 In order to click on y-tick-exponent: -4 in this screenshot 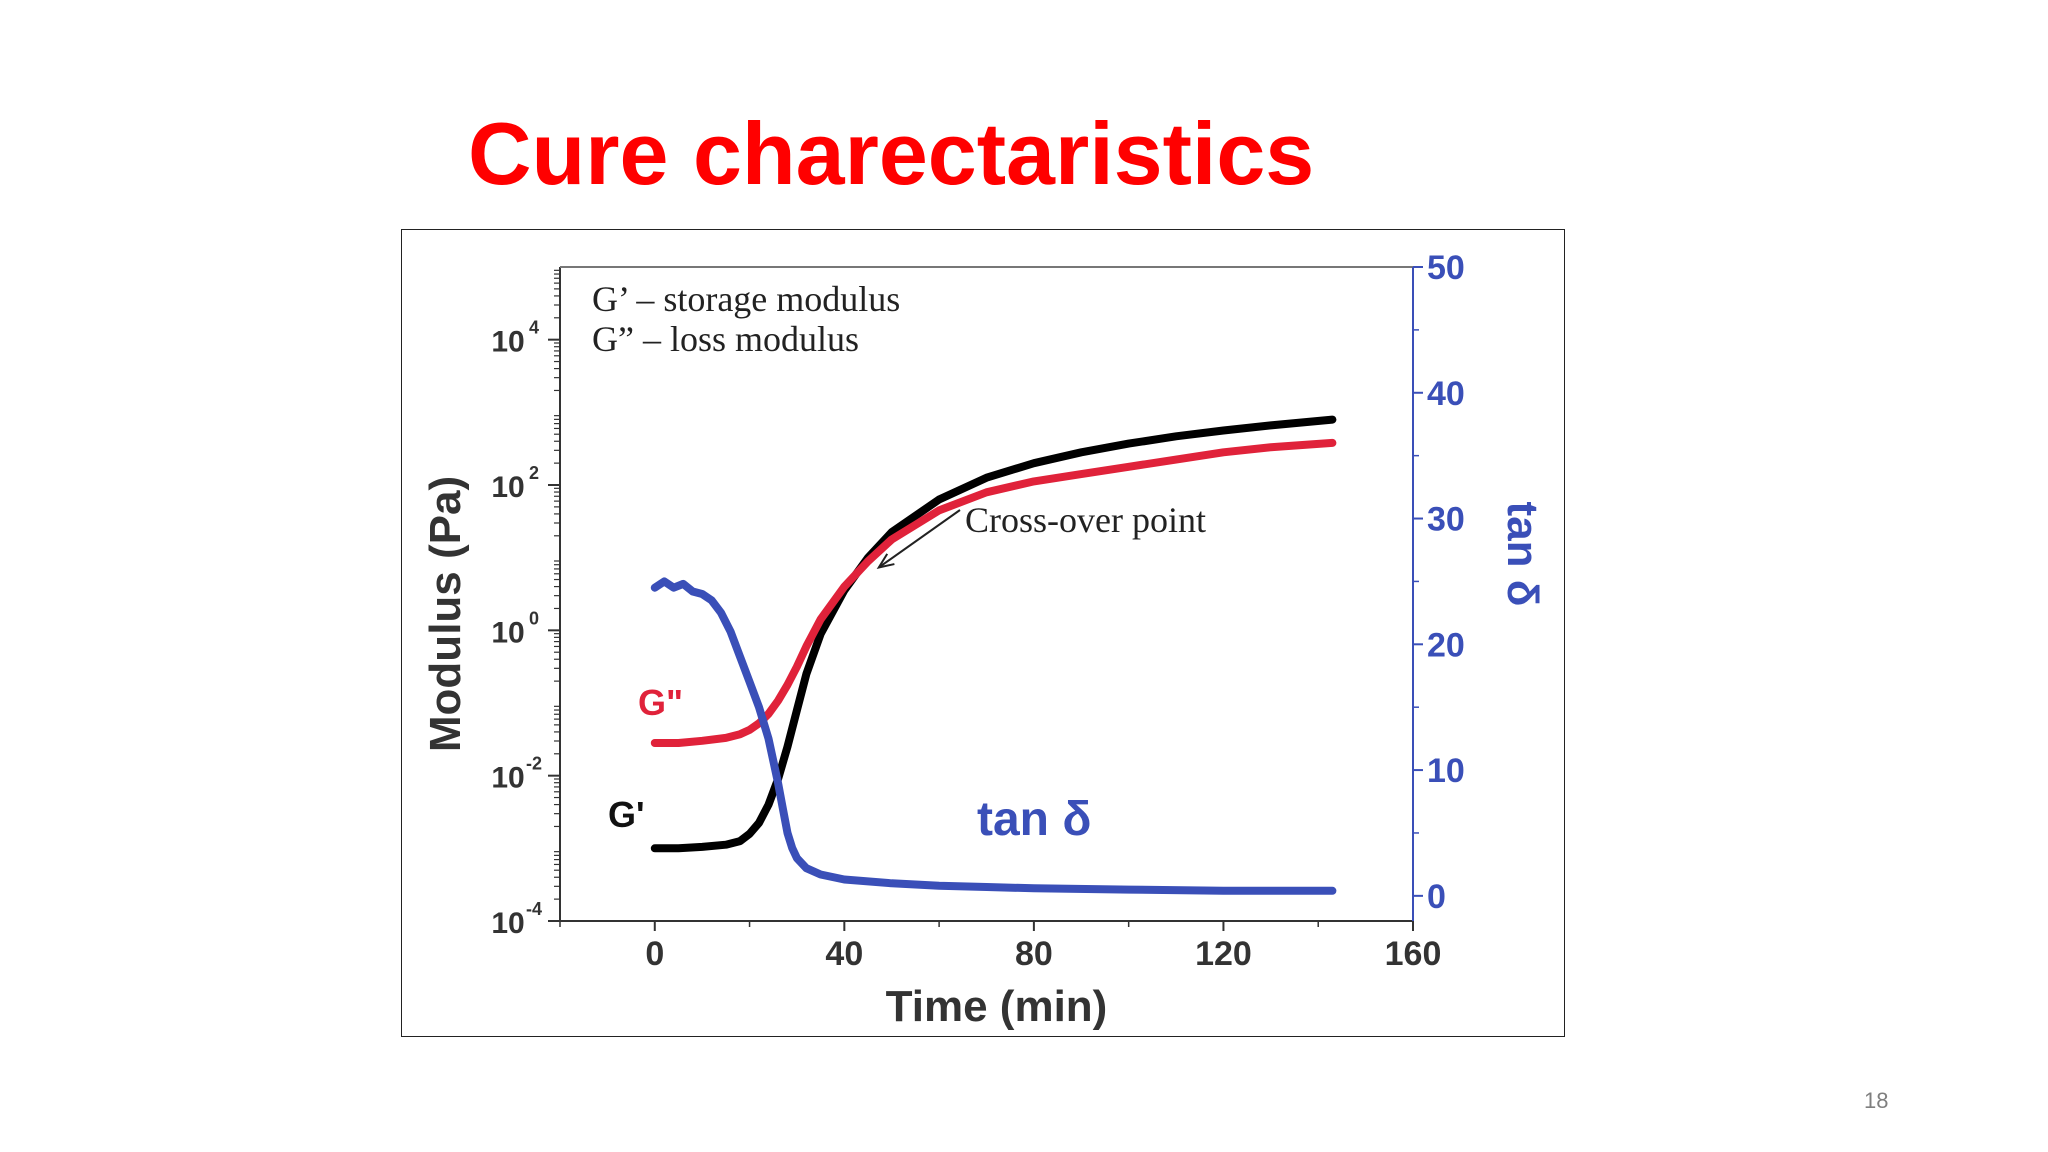, I will do `click(534, 909)`.